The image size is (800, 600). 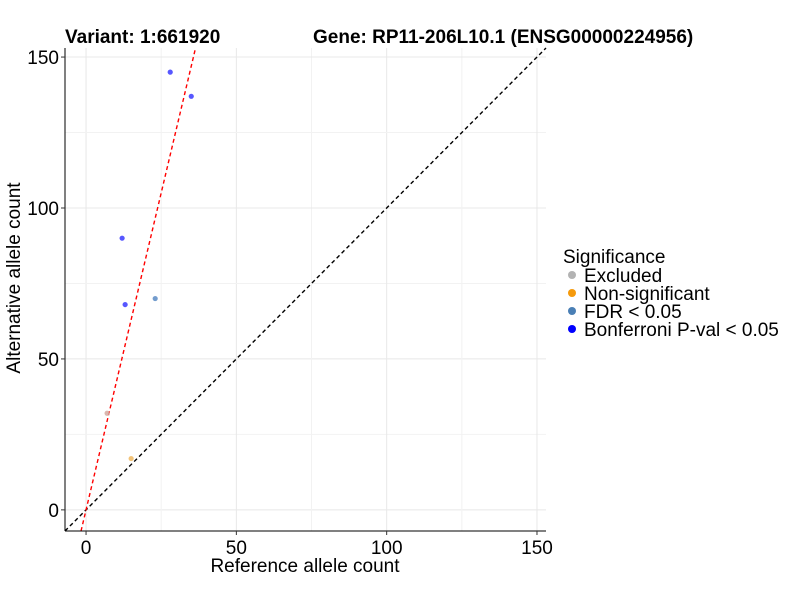 What do you see at coordinates (14, 278) in the screenshot?
I see `y-axis-label: Alternative allele count` at bounding box center [14, 278].